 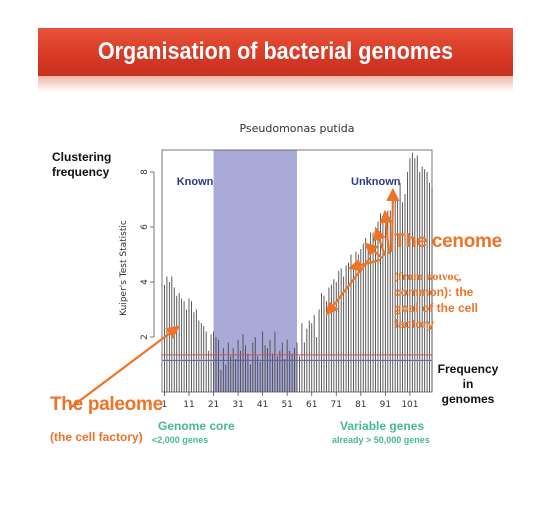 What do you see at coordinates (448, 241) in the screenshot?
I see `cenome-title: The cenome` at bounding box center [448, 241].